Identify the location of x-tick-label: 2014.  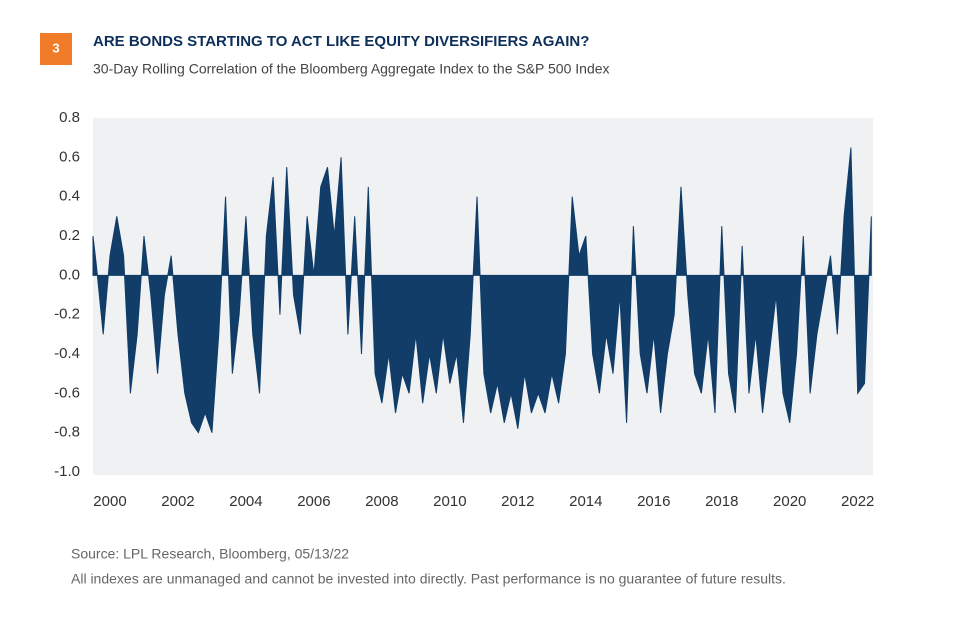
(585, 501).